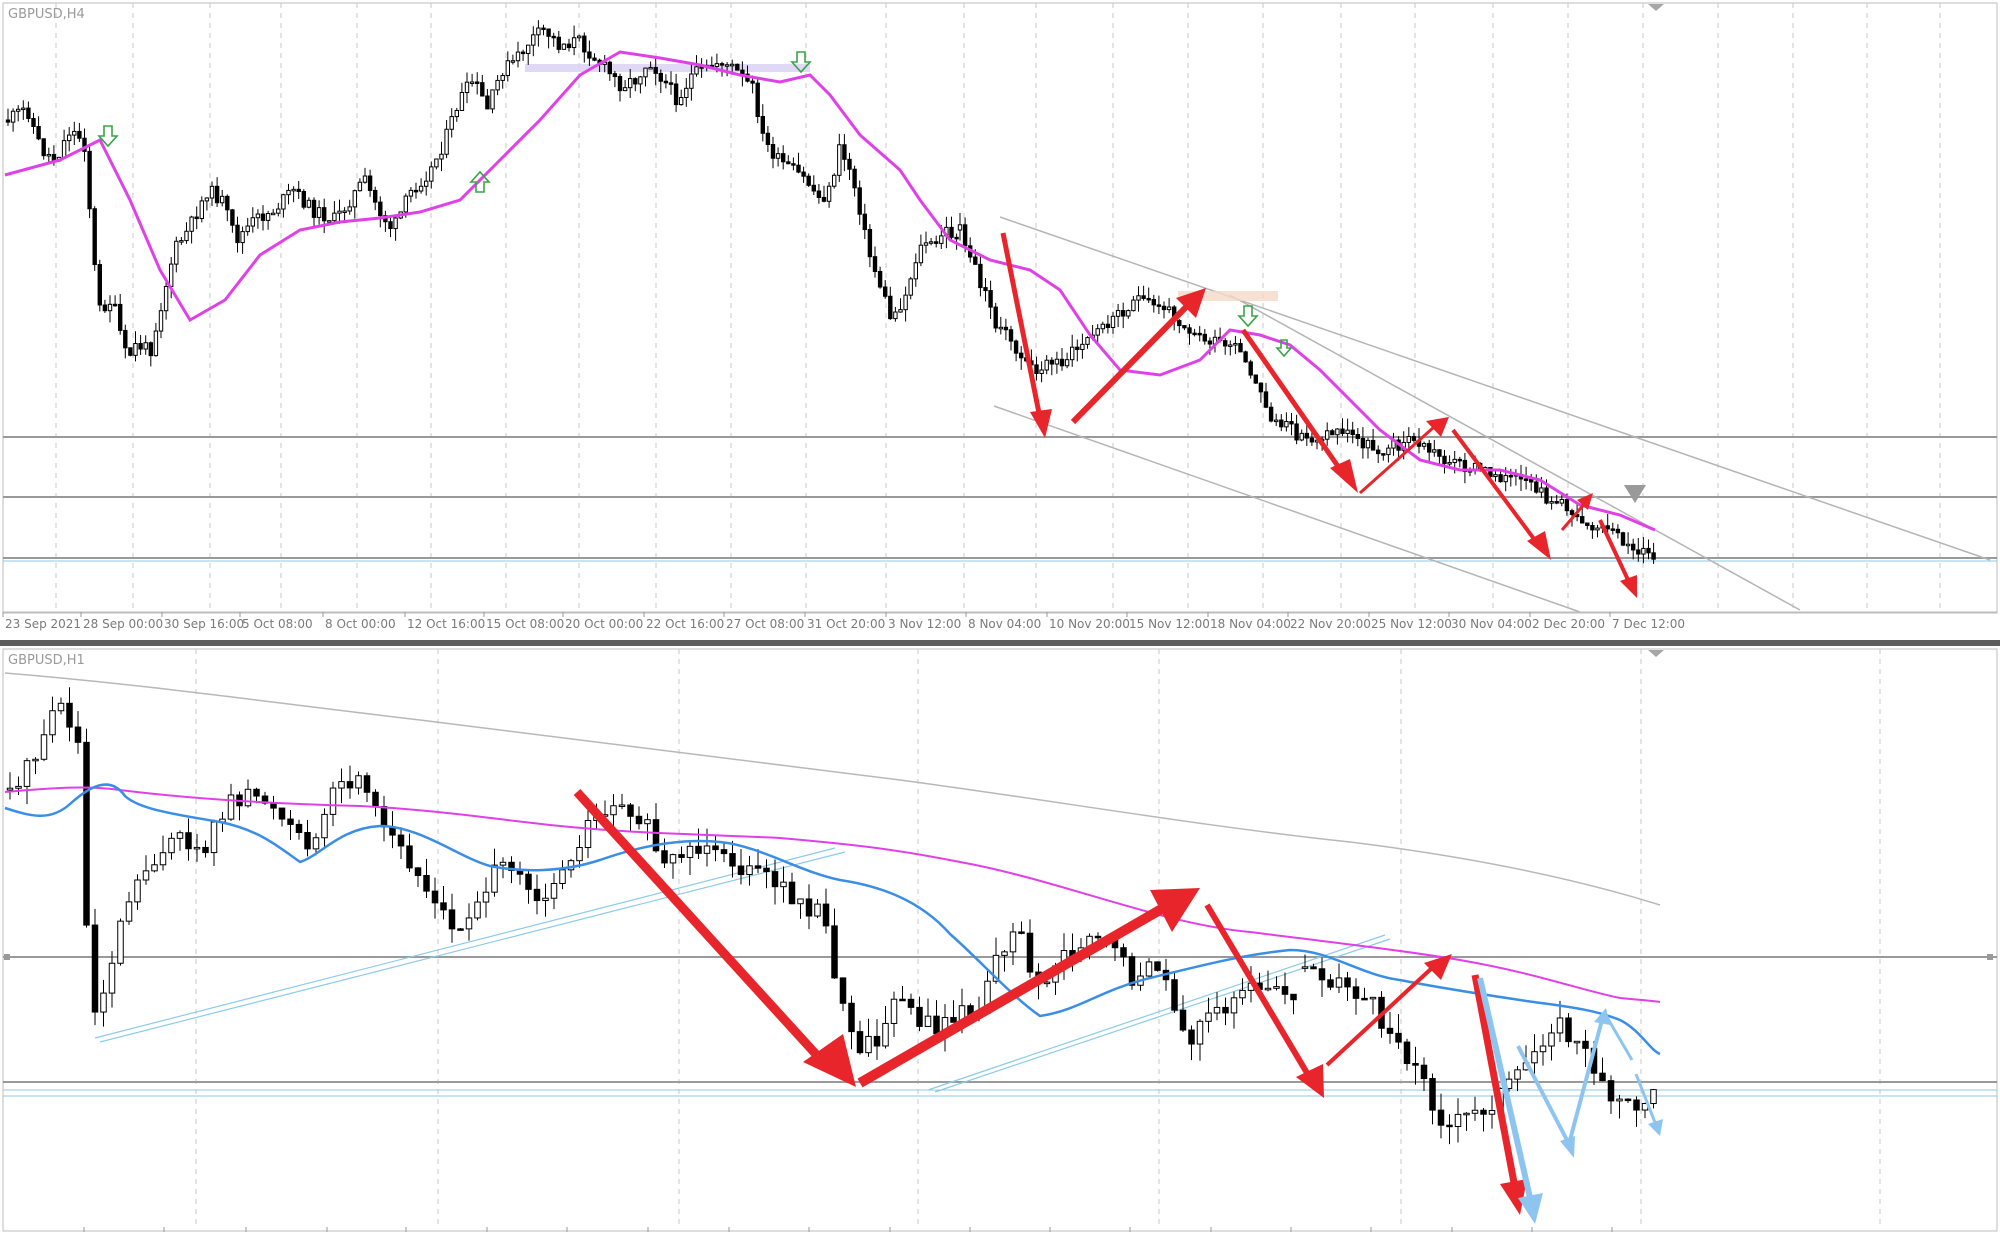 The height and width of the screenshot is (1234, 2000). Describe the element at coordinates (924, 624) in the screenshot. I see `time-tick-label: 3 Nov 12:00` at that location.